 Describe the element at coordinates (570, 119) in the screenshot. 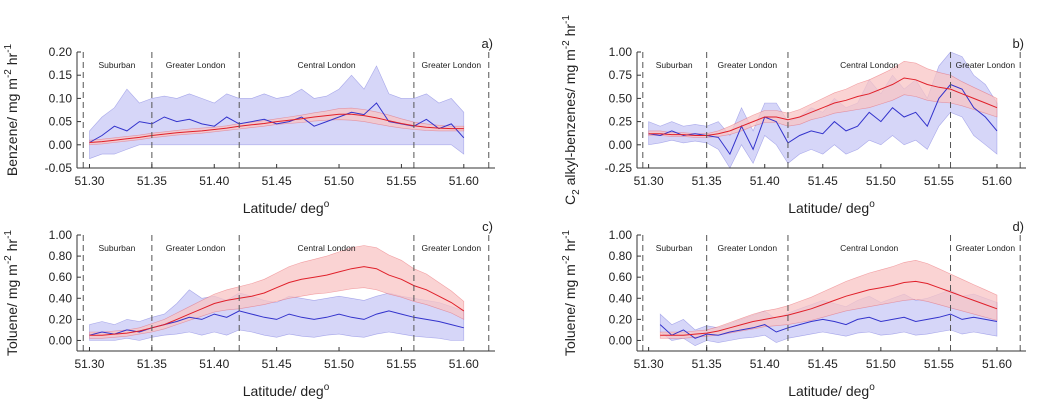

I see `y-axis-label-part: alkyl-benzenes/ mg m` at that location.